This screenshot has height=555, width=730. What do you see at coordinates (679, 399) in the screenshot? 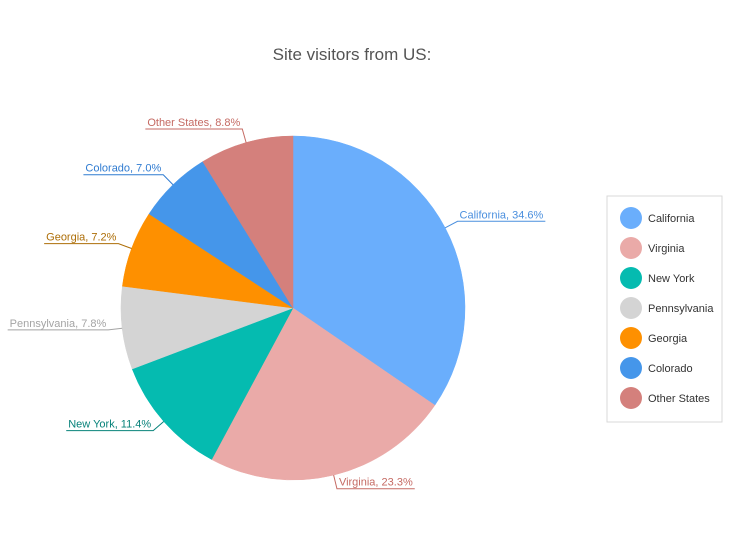
I see `legend-label-other-states: Other States` at bounding box center [679, 399].